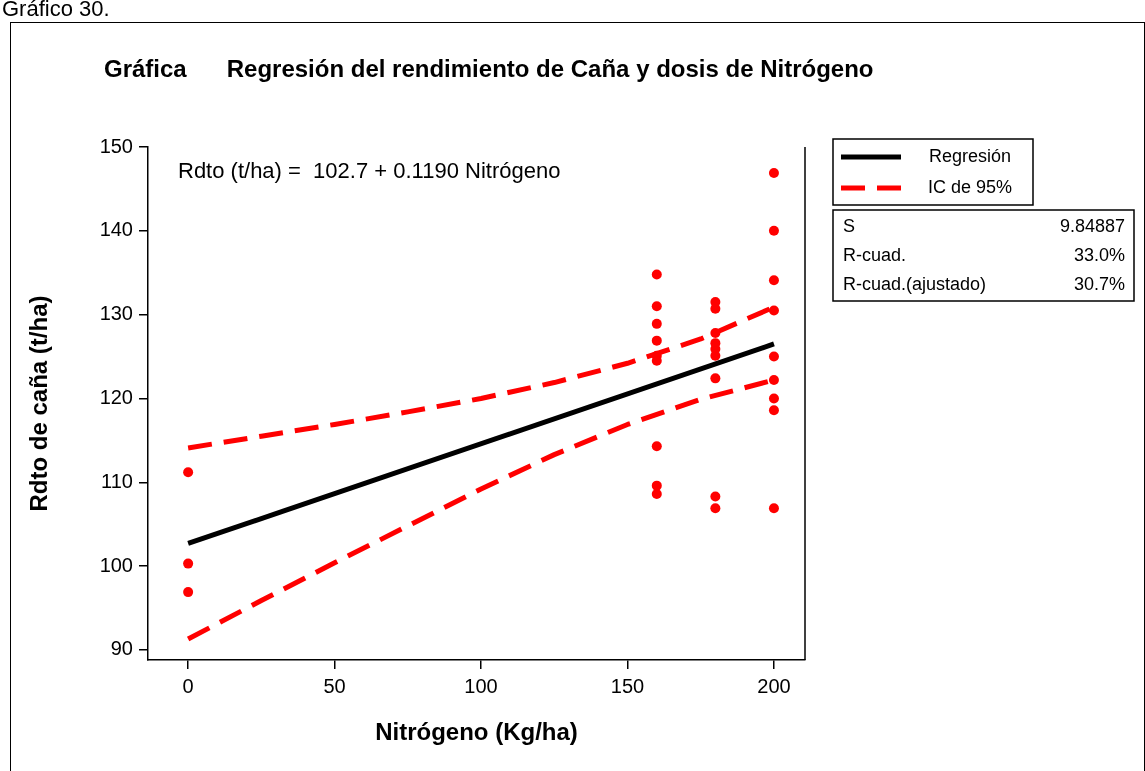  What do you see at coordinates (116, 396) in the screenshot?
I see `y-tick-label: 120` at bounding box center [116, 396].